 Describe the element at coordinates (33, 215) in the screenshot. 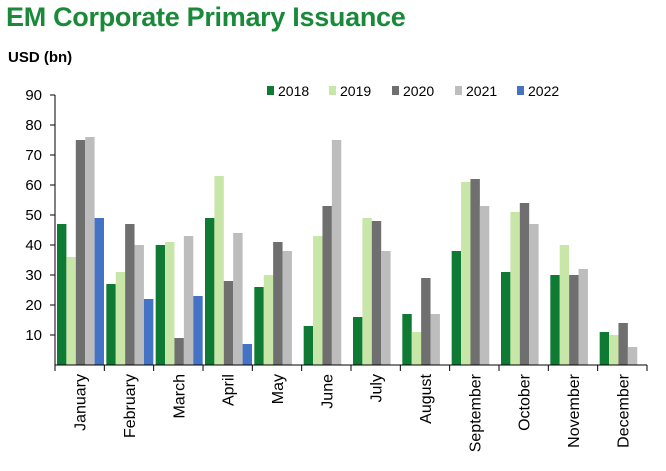

I see `y-tick-label: 50` at that location.